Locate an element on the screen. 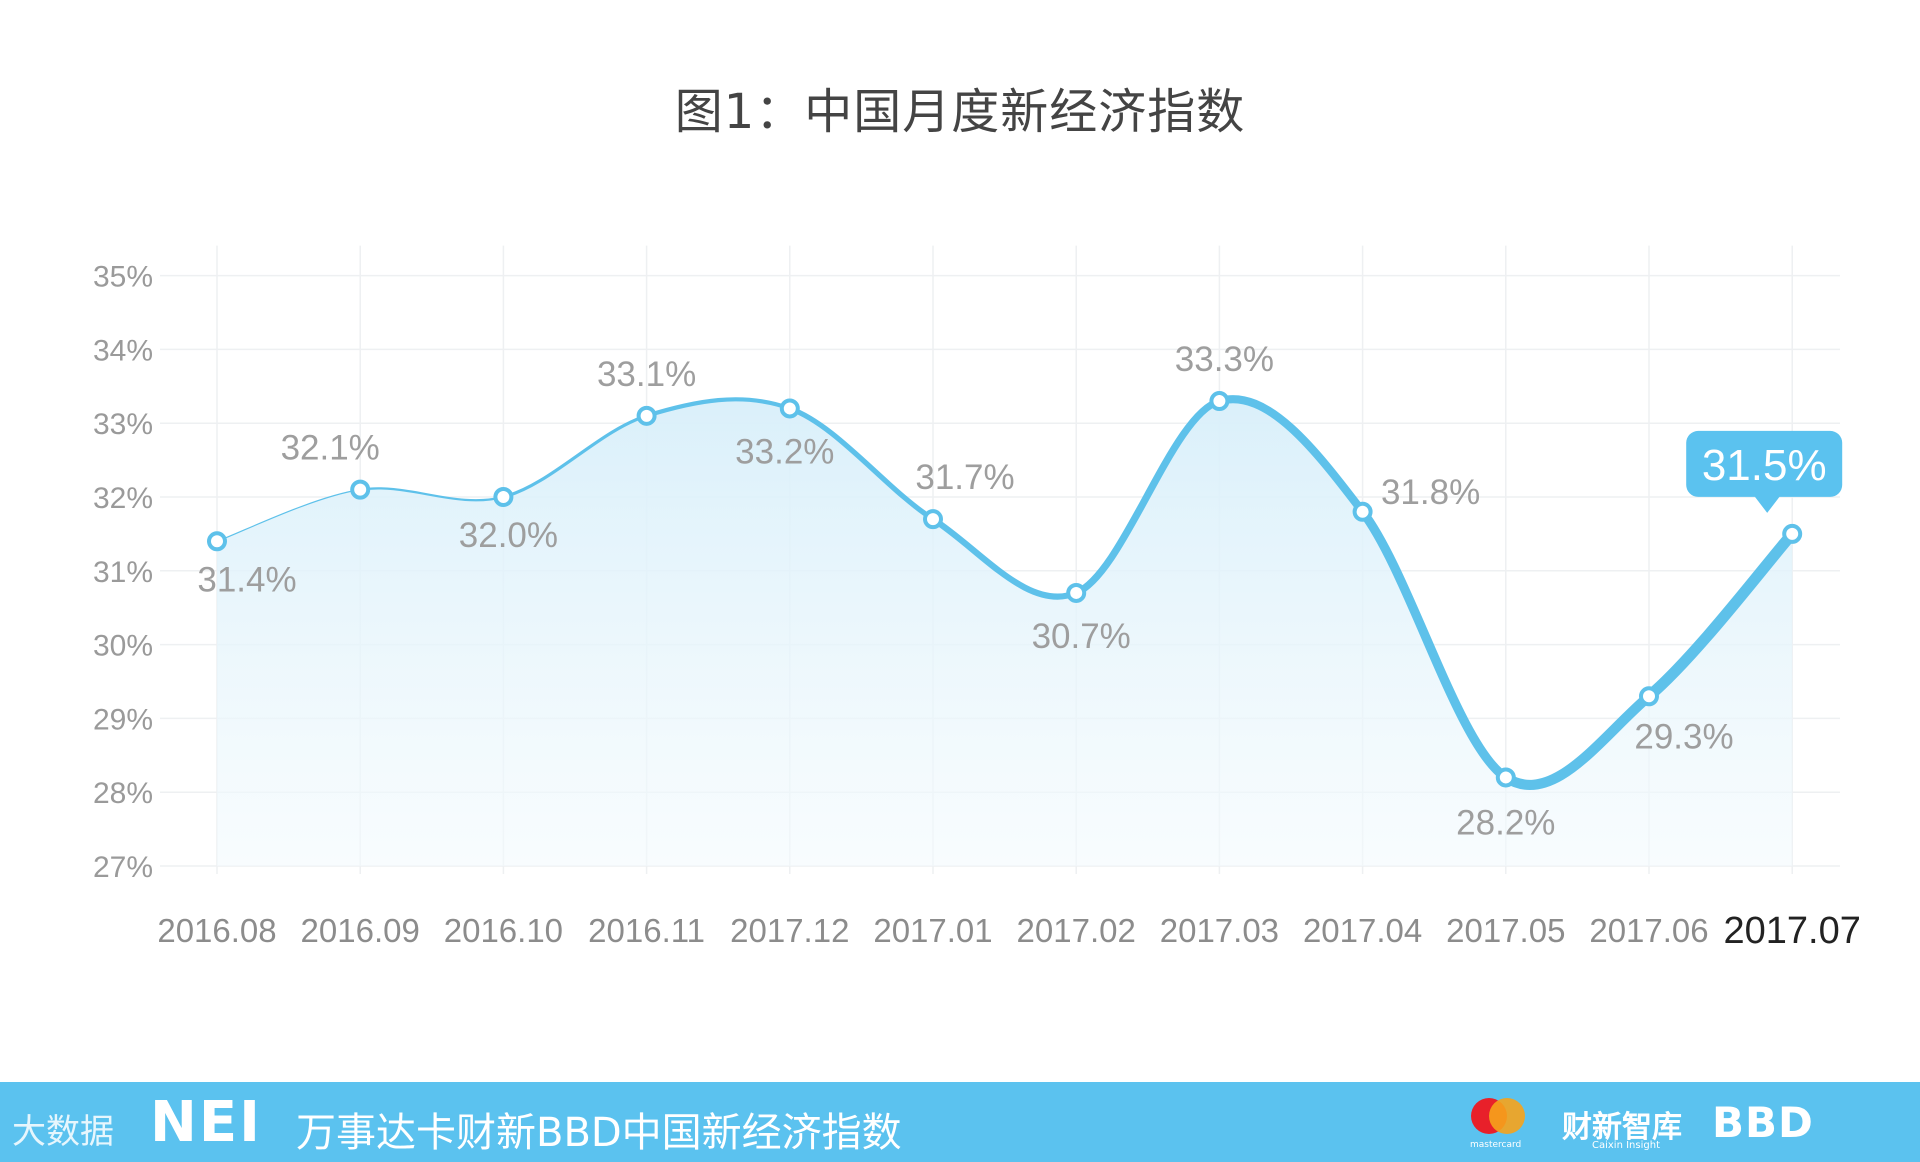 This screenshot has height=1162, width=1920. highlight-callout: 31.5% is located at coordinates (1764, 471).